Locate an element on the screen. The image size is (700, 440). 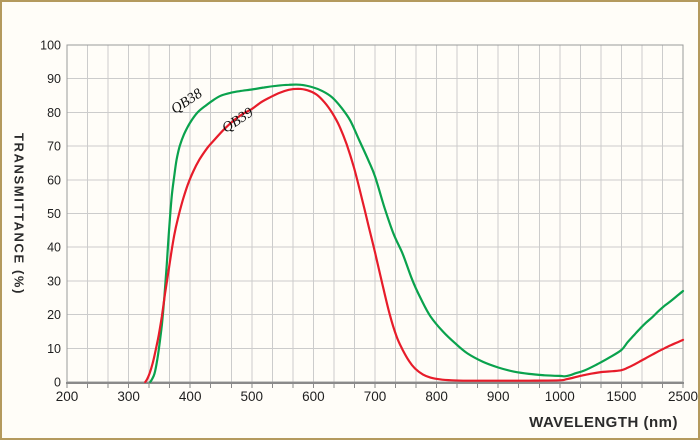
x-tick-label: 500 is located at coordinates (252, 396).